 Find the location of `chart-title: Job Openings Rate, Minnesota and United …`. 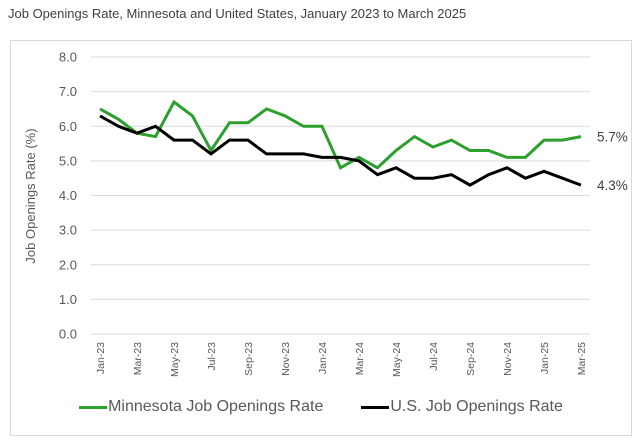

chart-title: Job Openings Rate, Minnesota and United … is located at coordinates (237, 13).